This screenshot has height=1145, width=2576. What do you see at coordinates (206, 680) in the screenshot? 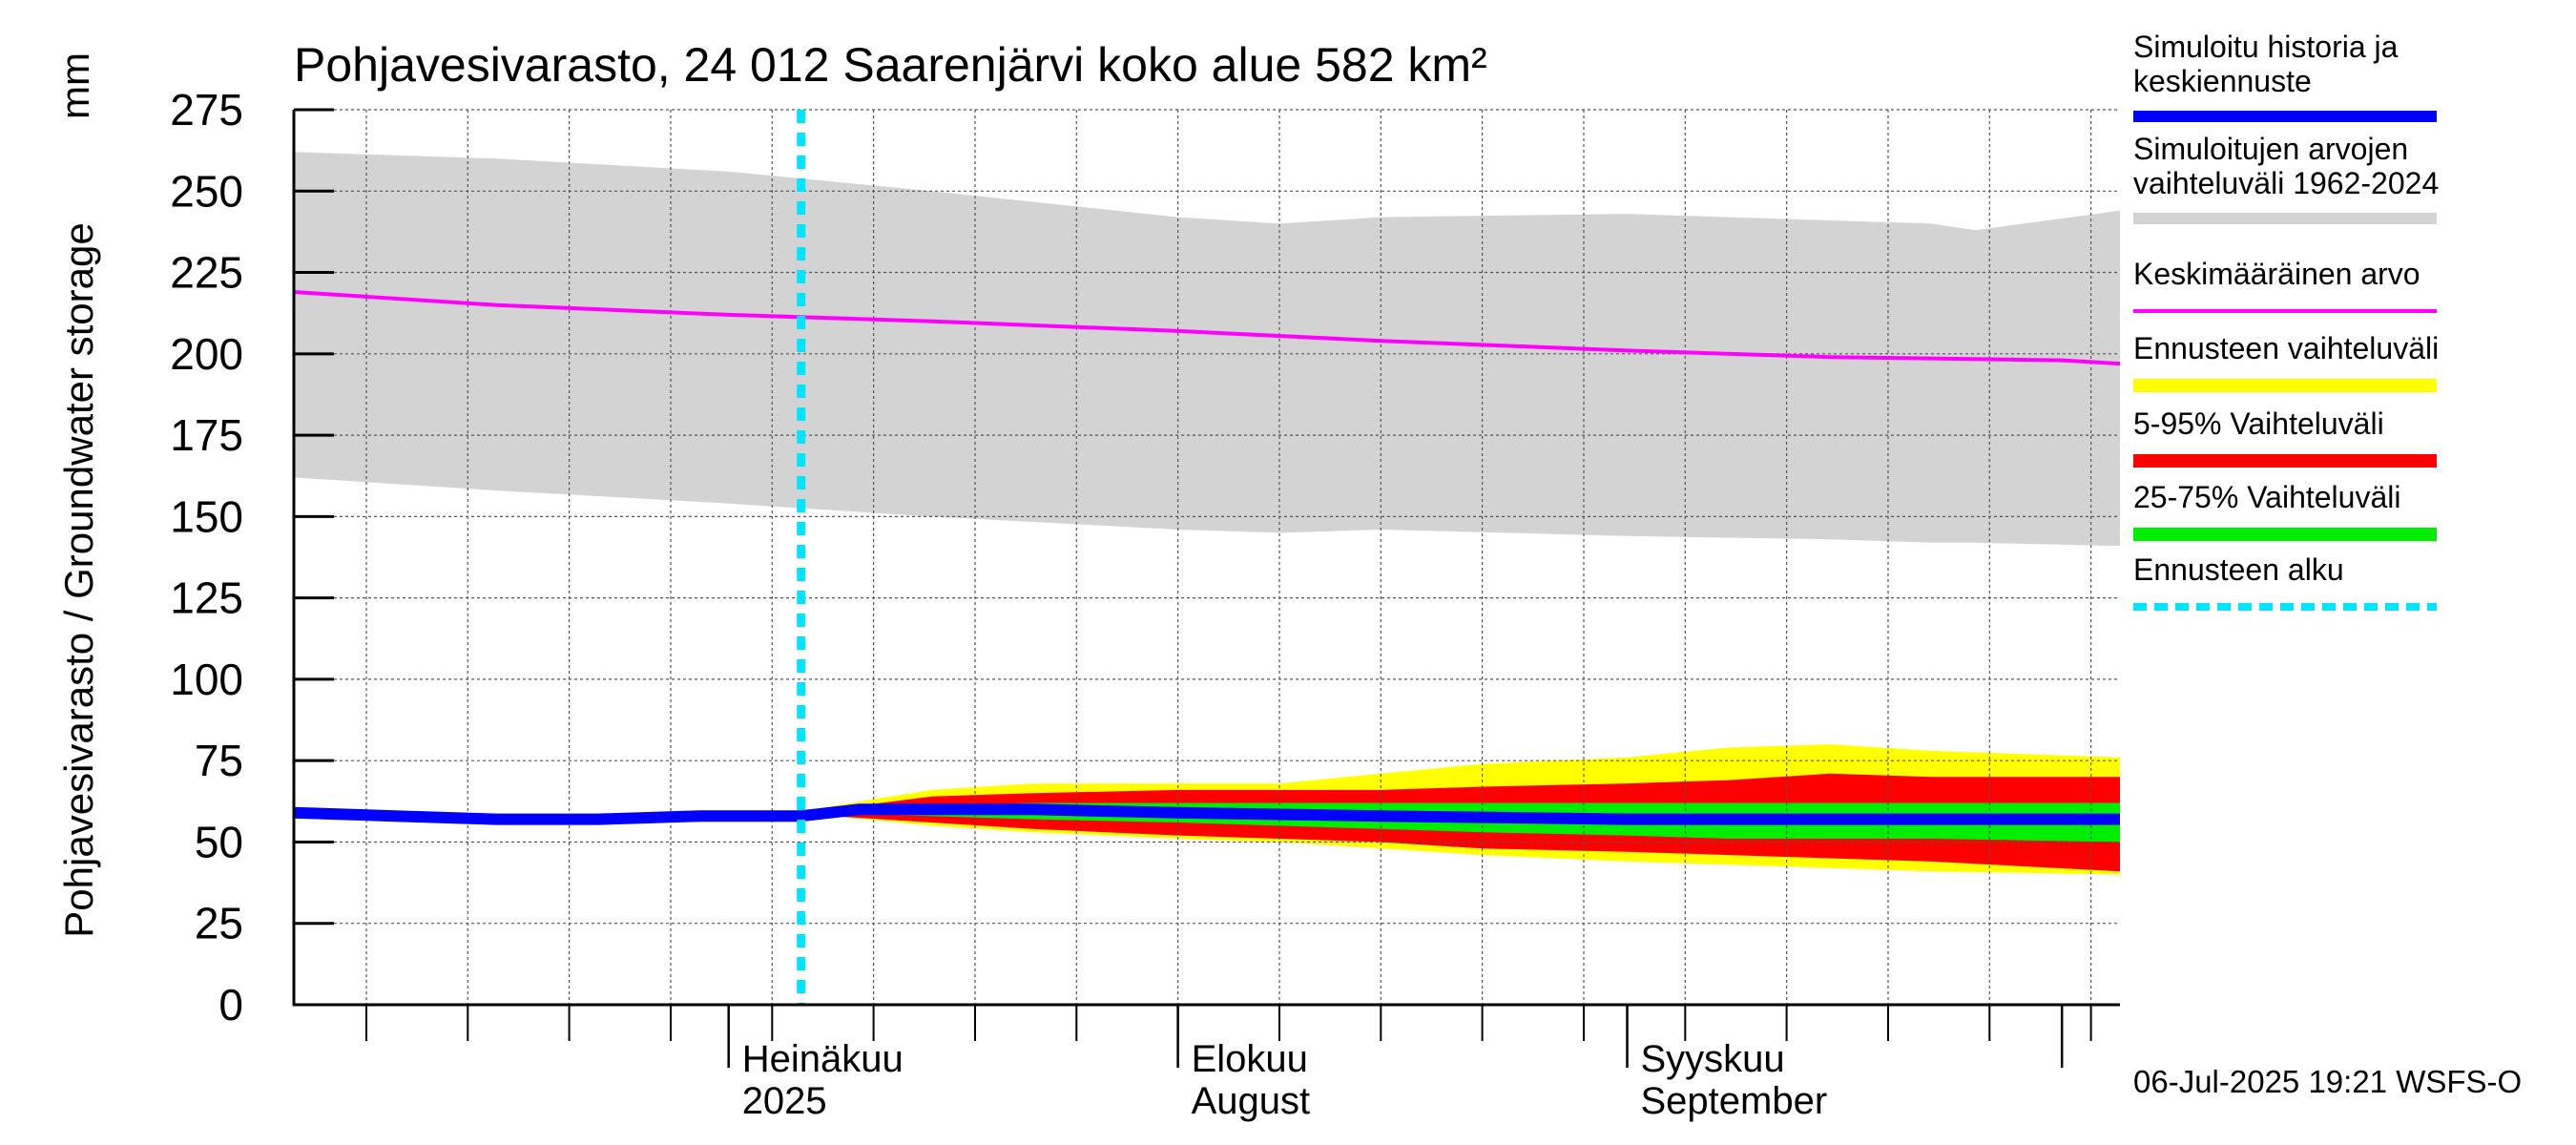
I see `y-tick-label: 100` at bounding box center [206, 680].